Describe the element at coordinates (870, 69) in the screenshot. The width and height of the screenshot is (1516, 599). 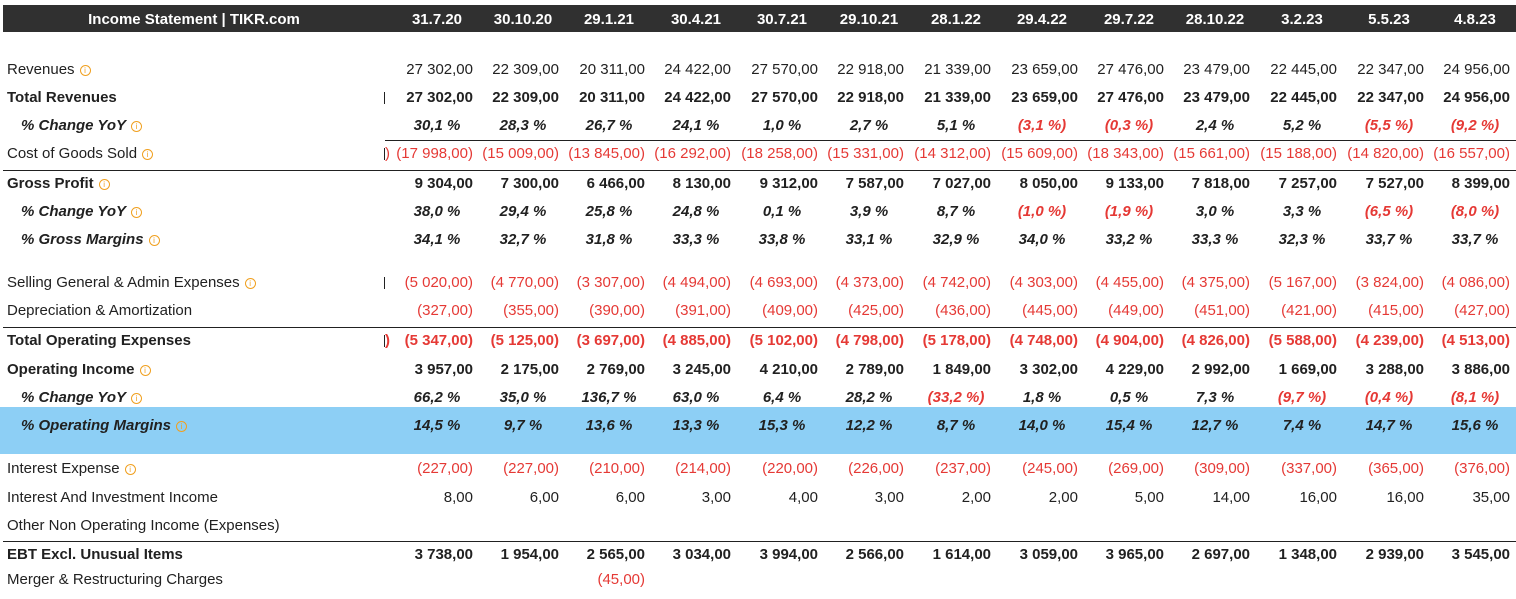
I see `table-cell: 22 918,00` at that location.